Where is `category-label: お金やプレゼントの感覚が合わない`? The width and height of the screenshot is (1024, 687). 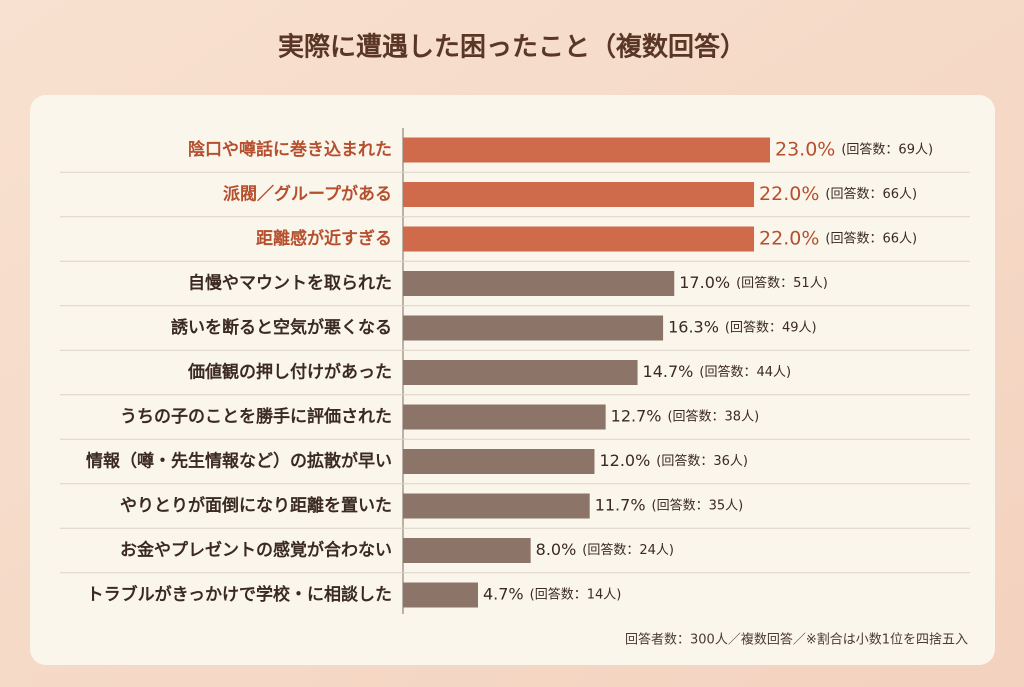 category-label: お金やプレゼントの感覚が合わない is located at coordinates (256, 550).